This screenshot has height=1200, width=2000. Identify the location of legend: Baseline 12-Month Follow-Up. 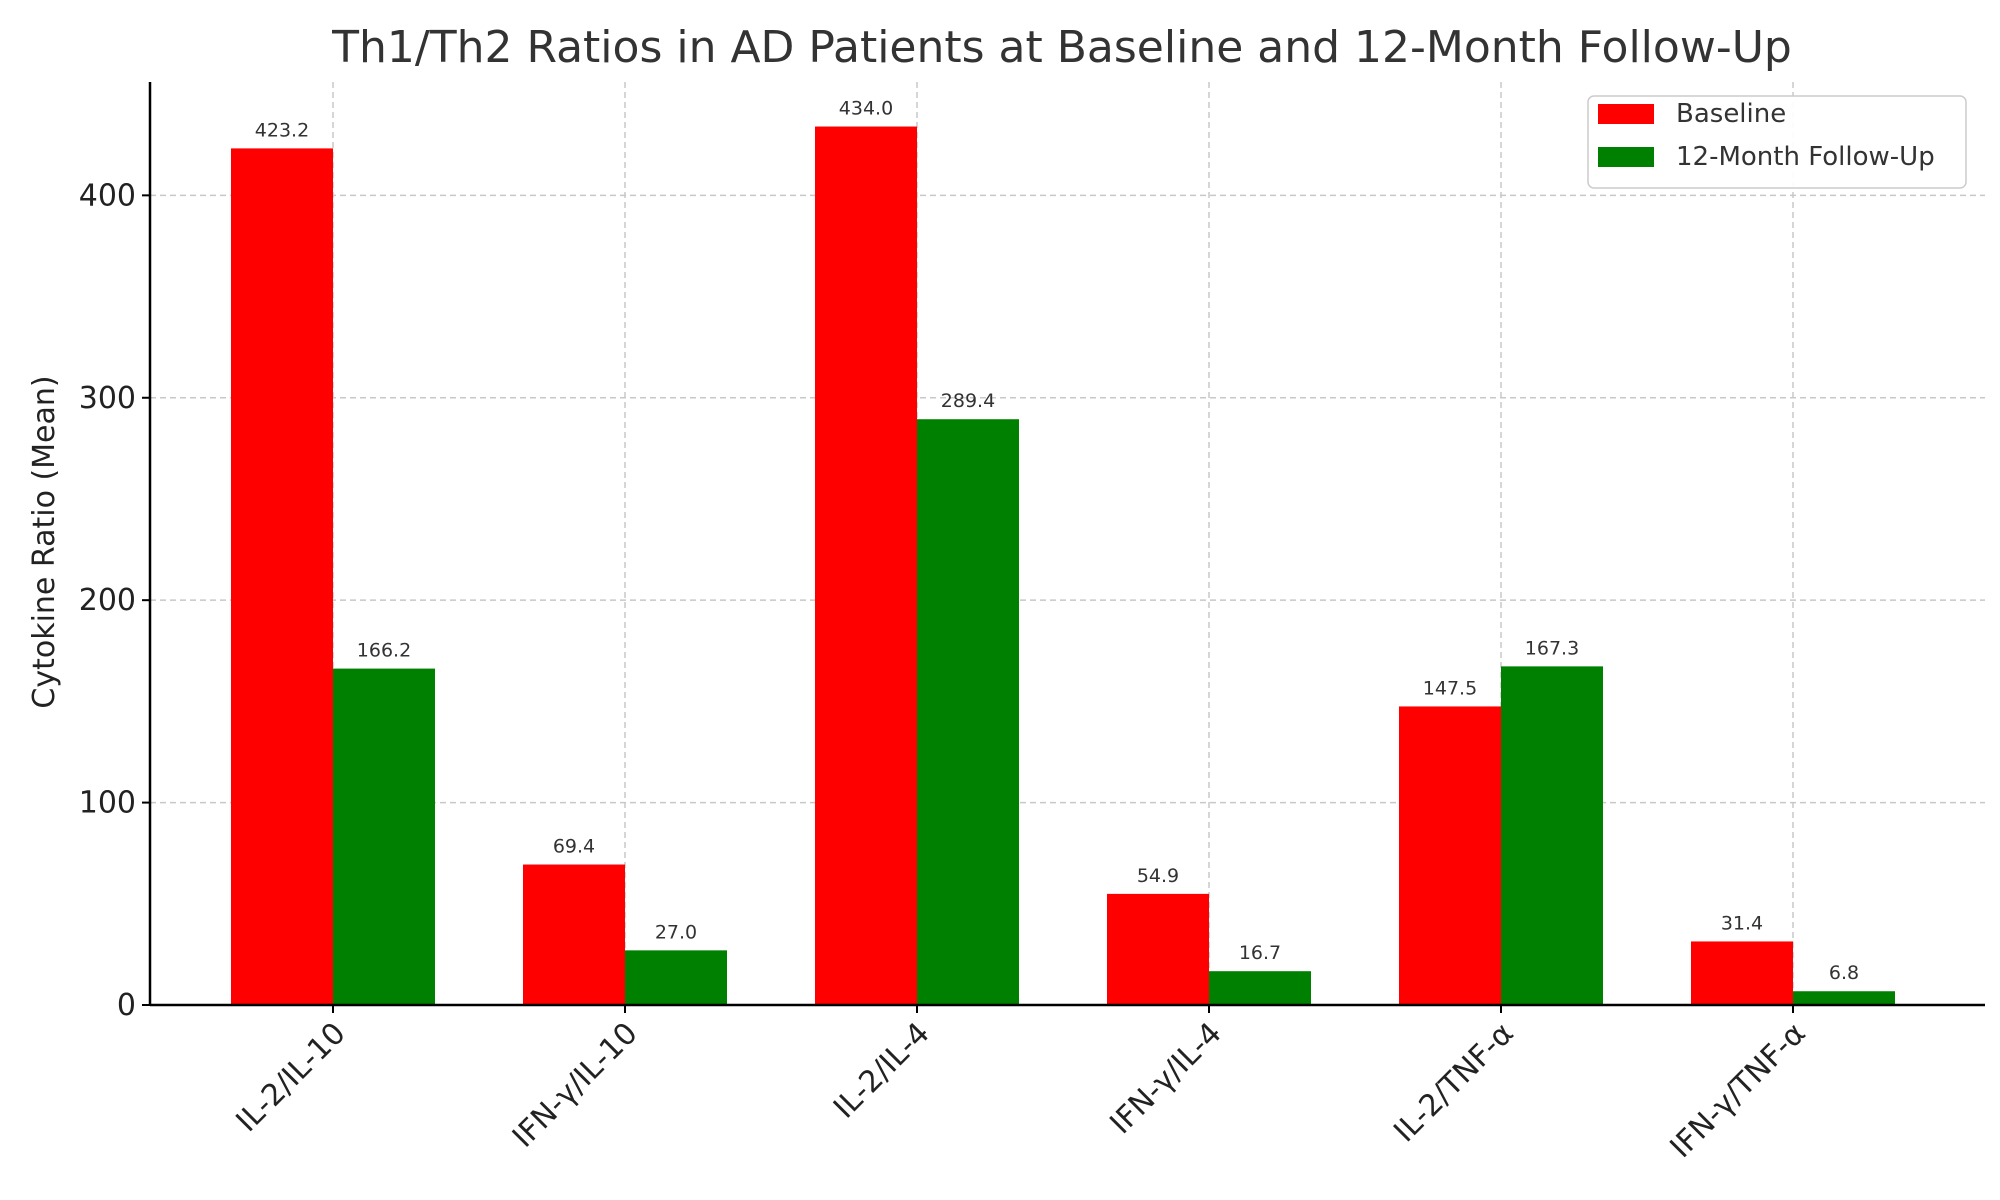
(1777, 142).